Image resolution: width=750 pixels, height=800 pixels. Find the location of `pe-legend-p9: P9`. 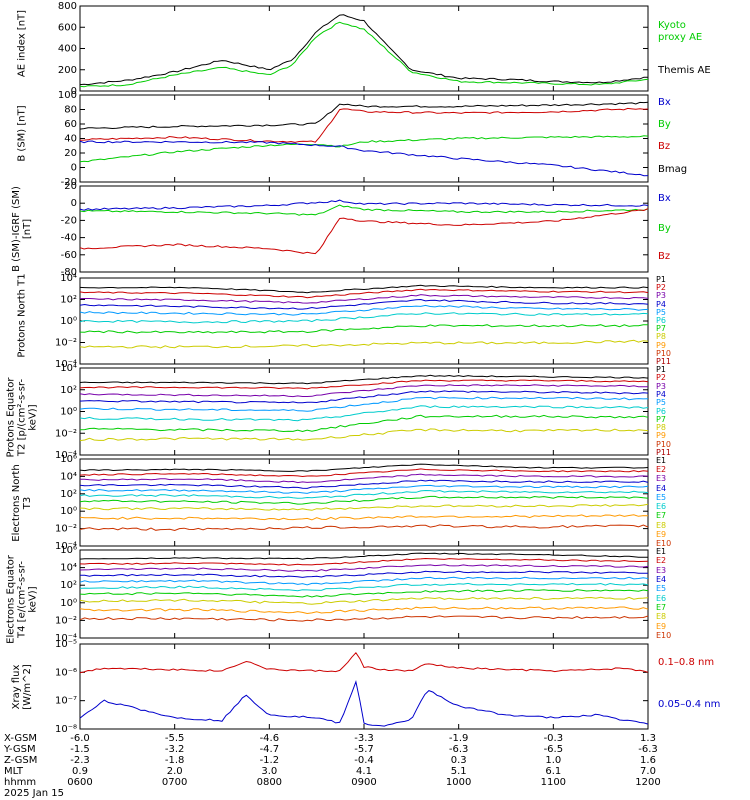

pe-legend-p9: P9 is located at coordinates (661, 436).